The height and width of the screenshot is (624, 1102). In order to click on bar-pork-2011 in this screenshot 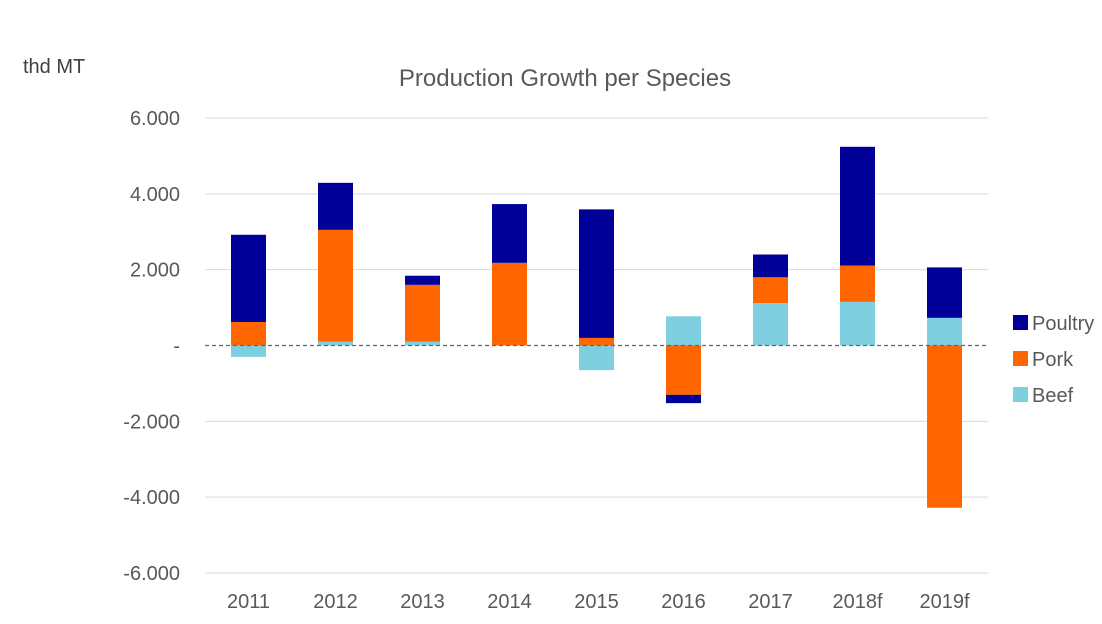, I will do `click(248, 333)`.